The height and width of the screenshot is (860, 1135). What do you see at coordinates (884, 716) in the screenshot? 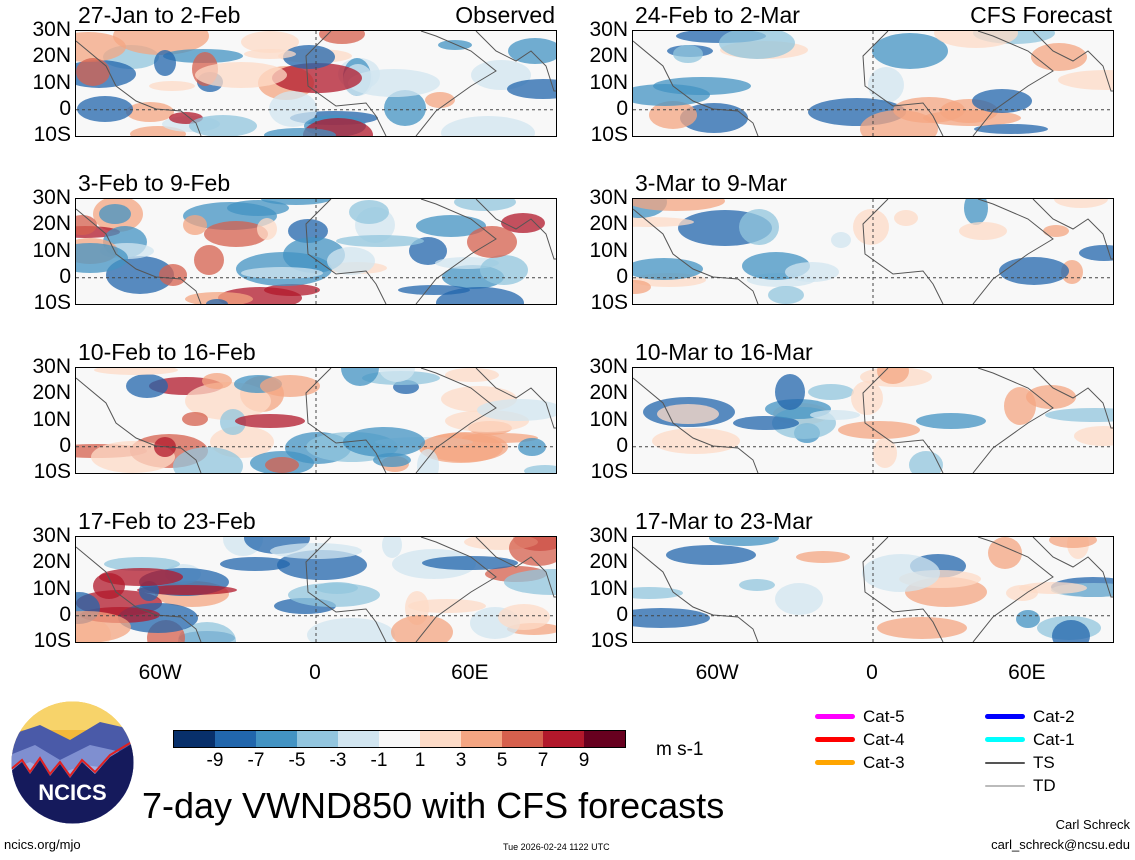
I see `legend-label: Cat-5` at bounding box center [884, 716].